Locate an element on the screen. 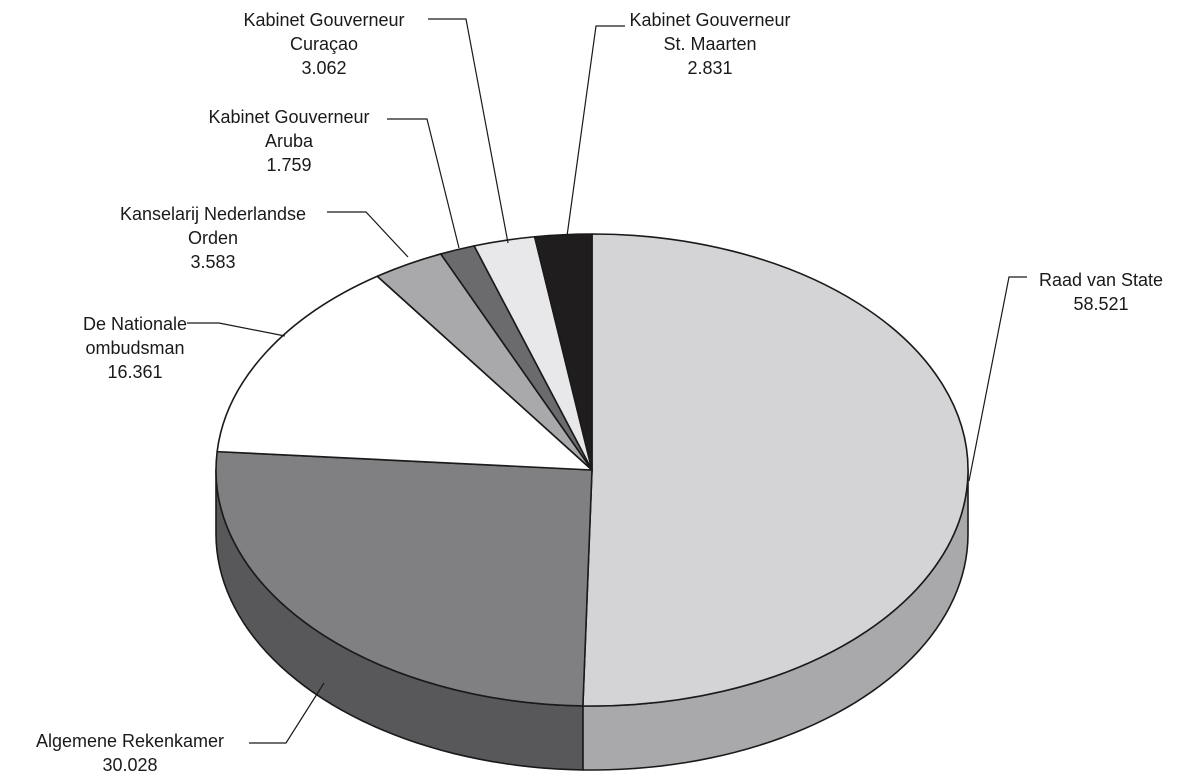 The width and height of the screenshot is (1203, 776). slice-label-4-1: Aruba is located at coordinates (289, 141).